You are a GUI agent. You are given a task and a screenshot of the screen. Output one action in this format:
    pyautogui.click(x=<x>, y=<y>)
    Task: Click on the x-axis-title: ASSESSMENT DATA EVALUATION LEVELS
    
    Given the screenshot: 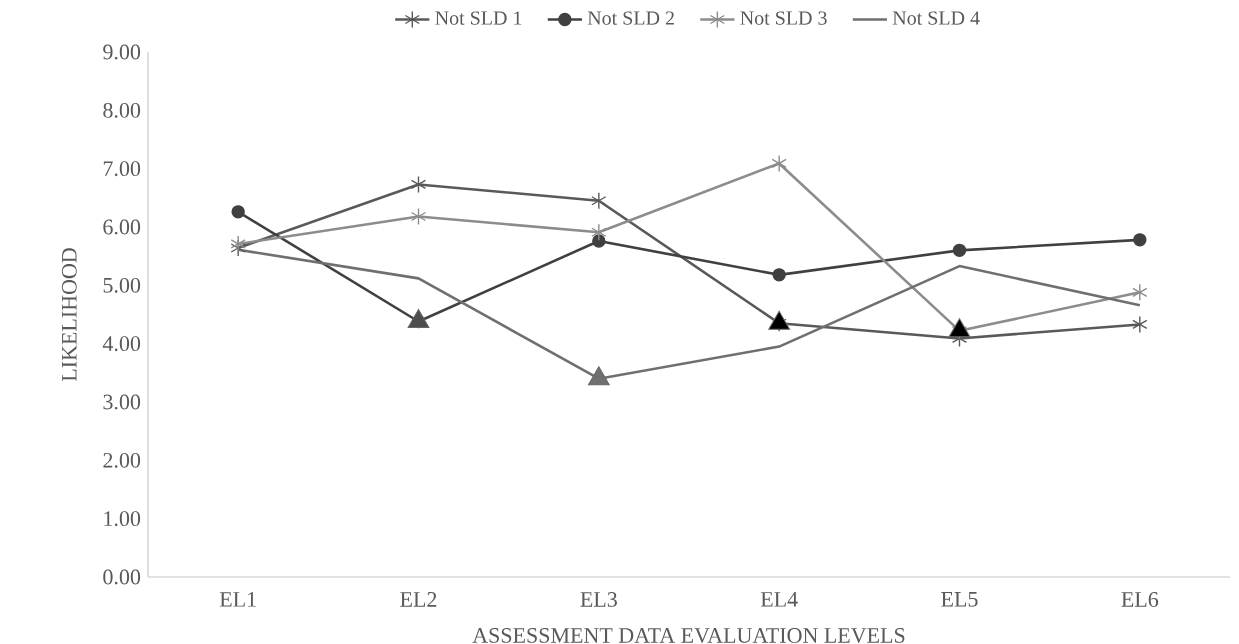 What is the action you would take?
    pyautogui.click(x=688, y=635)
    